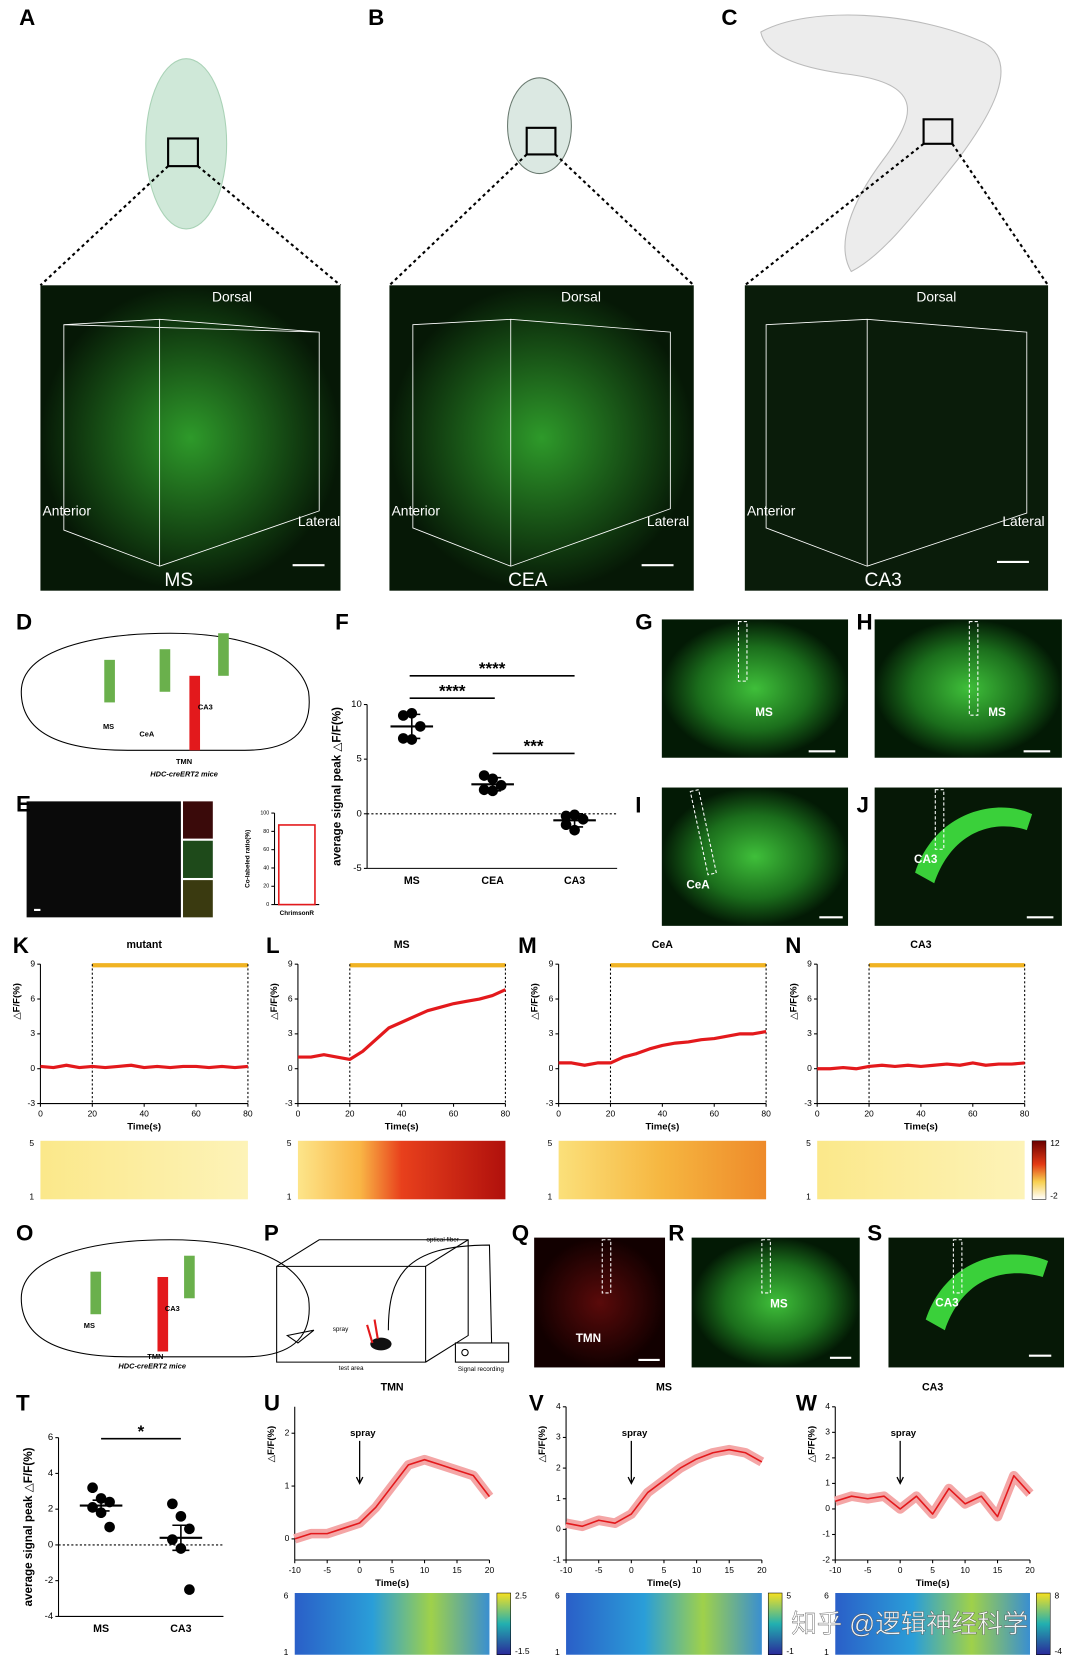 The image size is (1080, 1657). What do you see at coordinates (881, 143) in the screenshot?
I see `hippocampus-shape` at bounding box center [881, 143].